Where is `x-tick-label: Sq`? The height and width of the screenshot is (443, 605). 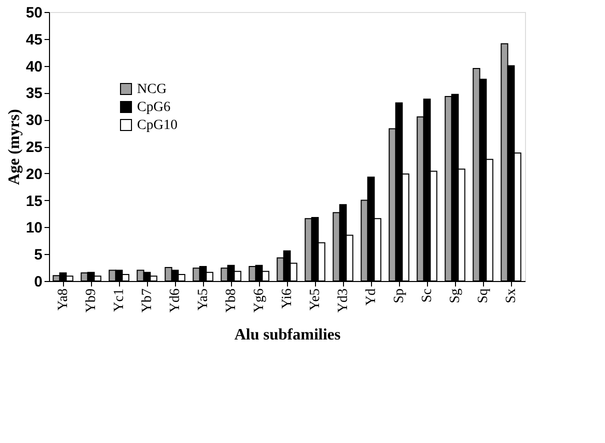 x-tick-label: Sq is located at coordinates (483, 296).